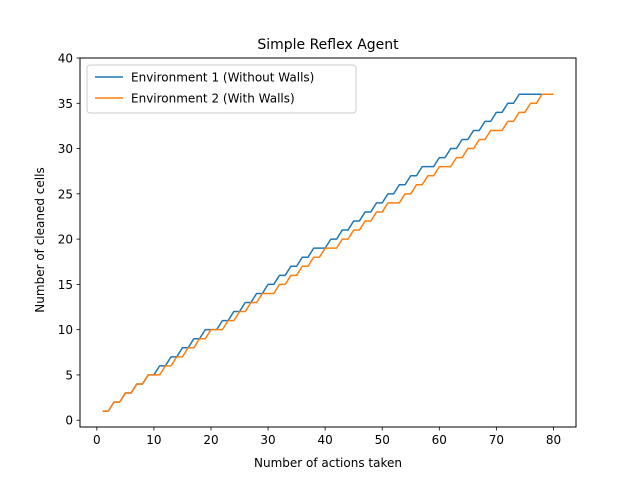 The height and width of the screenshot is (480, 640). What do you see at coordinates (328, 463) in the screenshot?
I see `x-axis-label: Number of actions taken` at bounding box center [328, 463].